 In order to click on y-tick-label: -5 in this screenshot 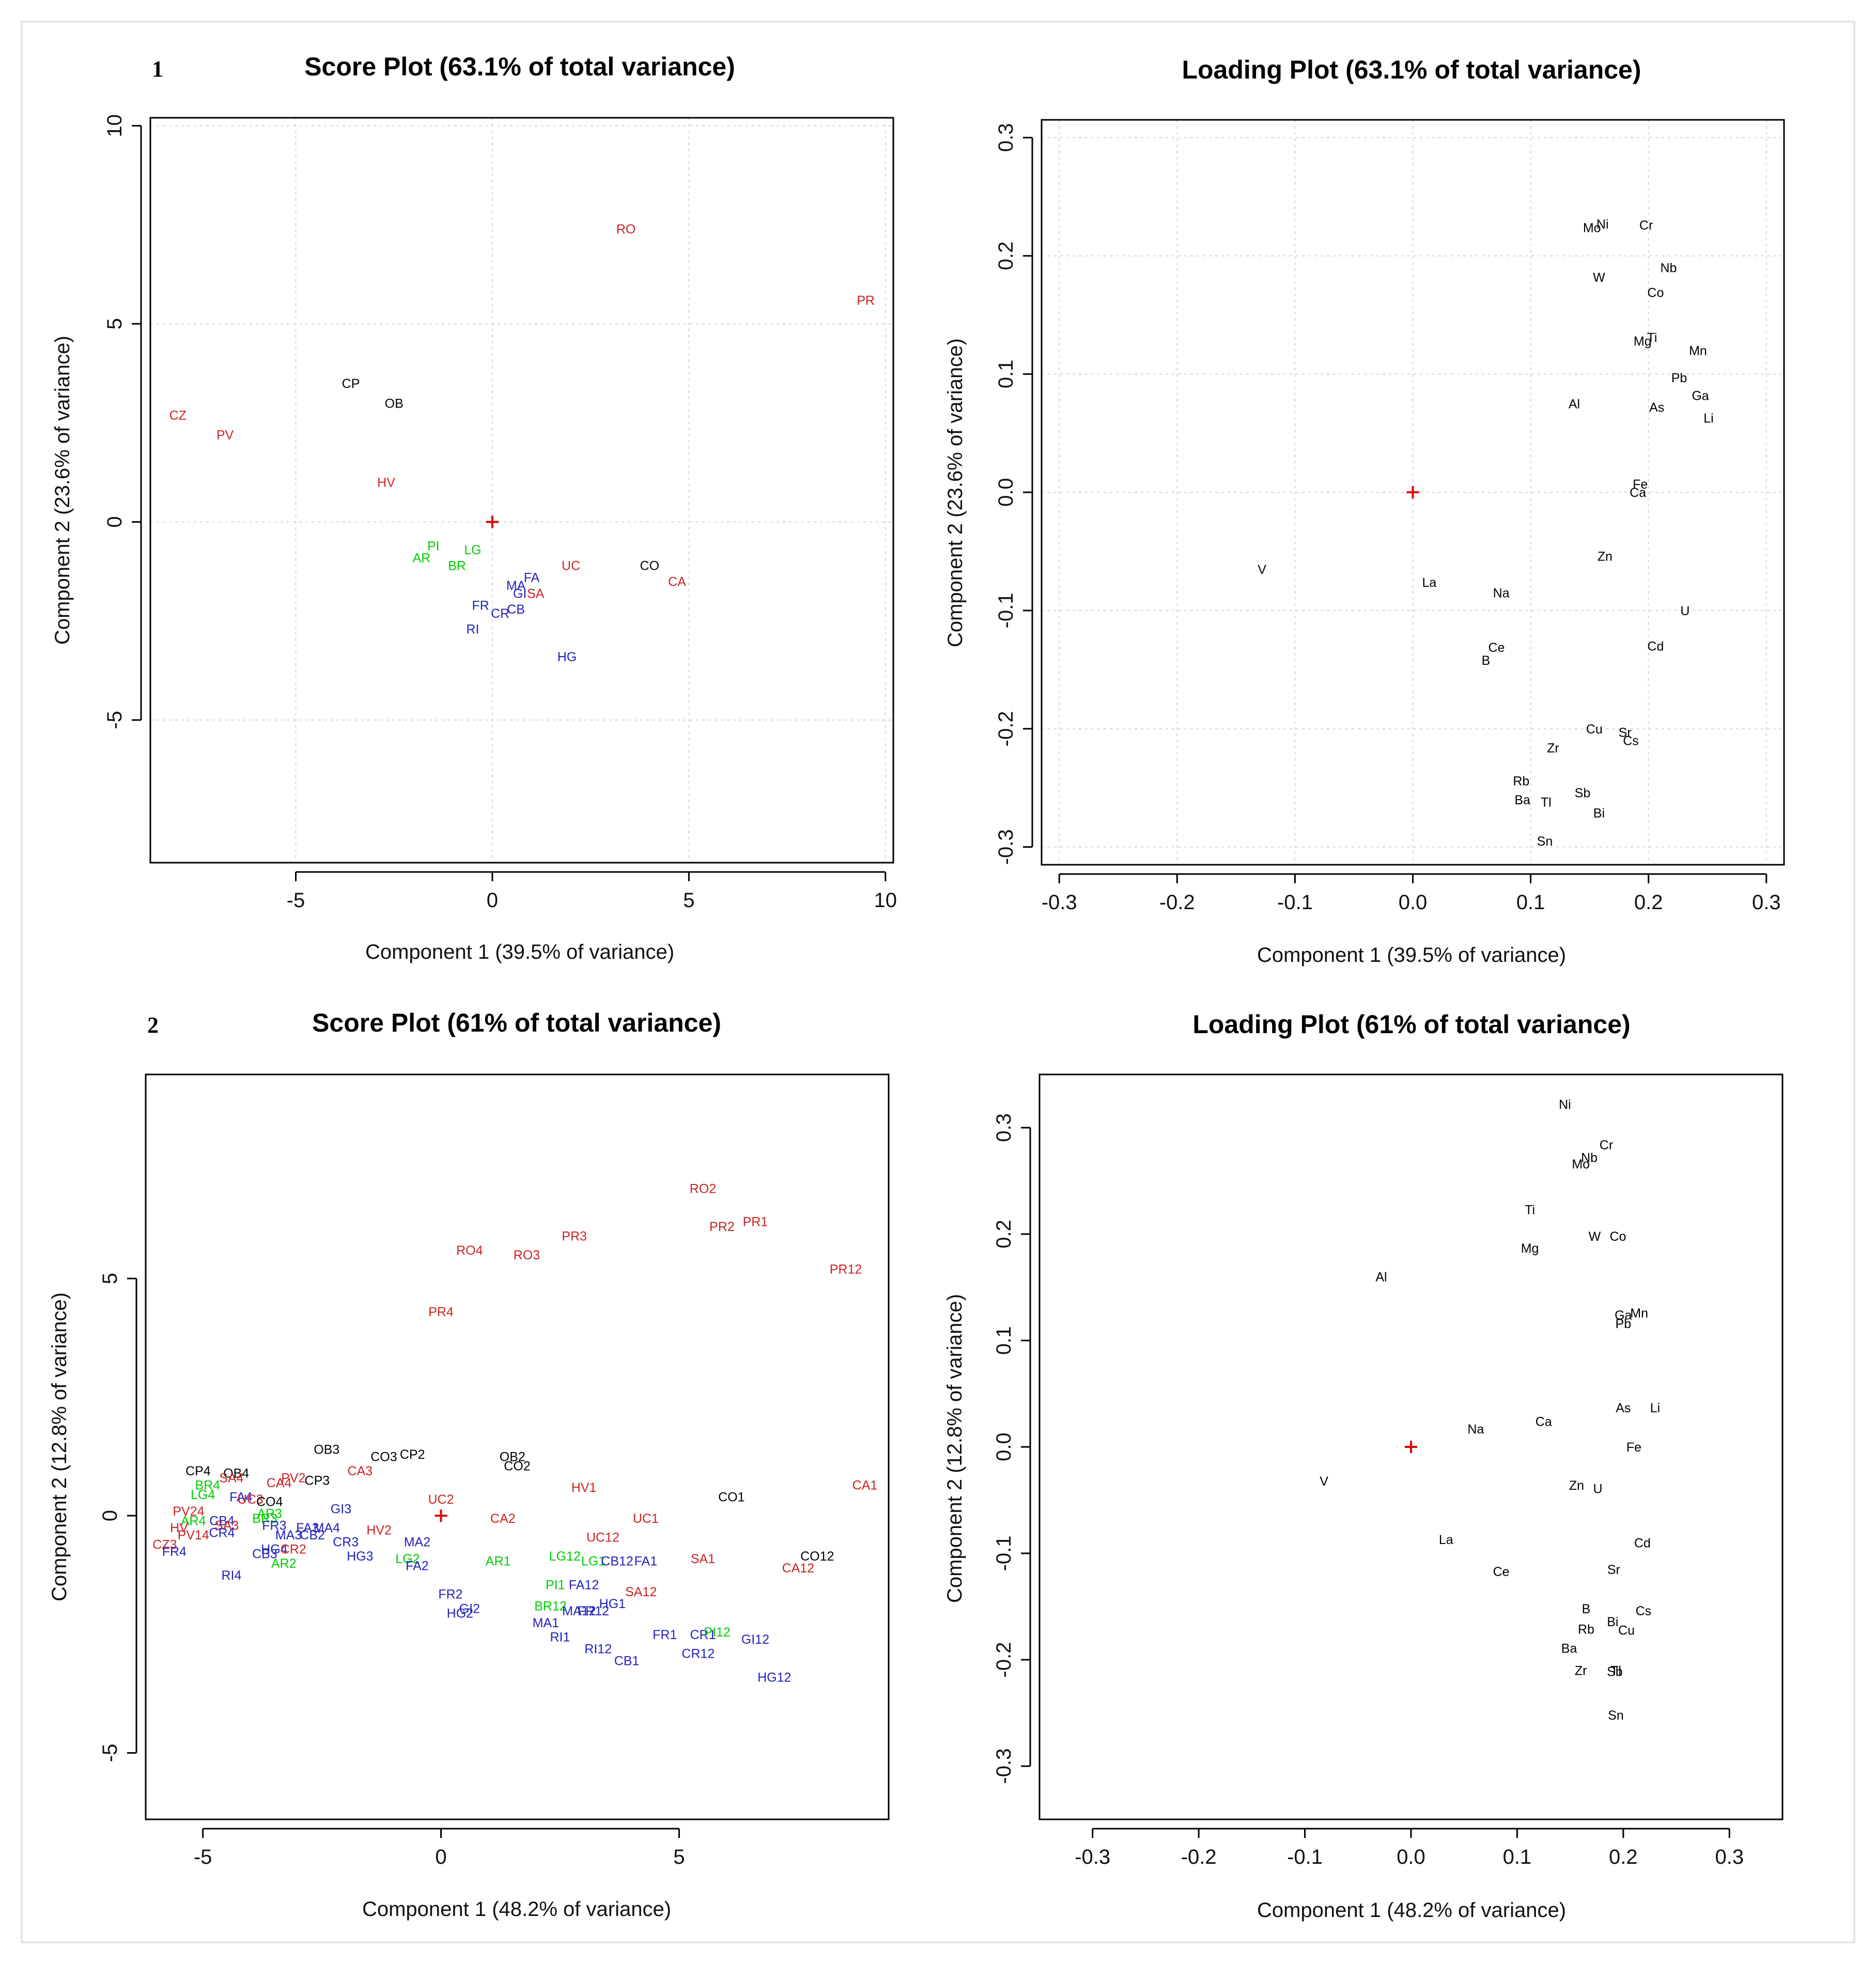, I will do `click(114, 720)`.